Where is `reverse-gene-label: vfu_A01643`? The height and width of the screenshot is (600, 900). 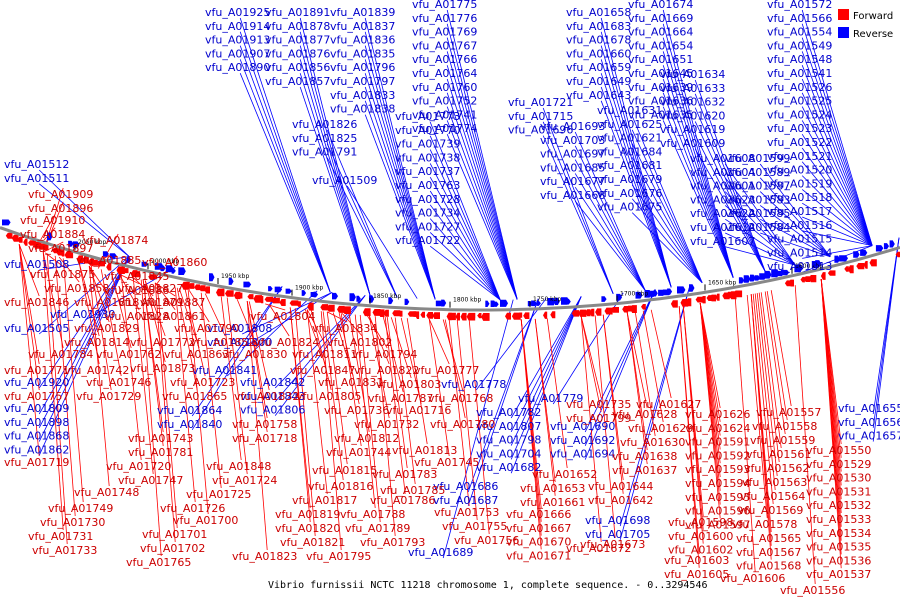
reverse-gene-label: vfu_A01643 is located at coordinates (598, 95).